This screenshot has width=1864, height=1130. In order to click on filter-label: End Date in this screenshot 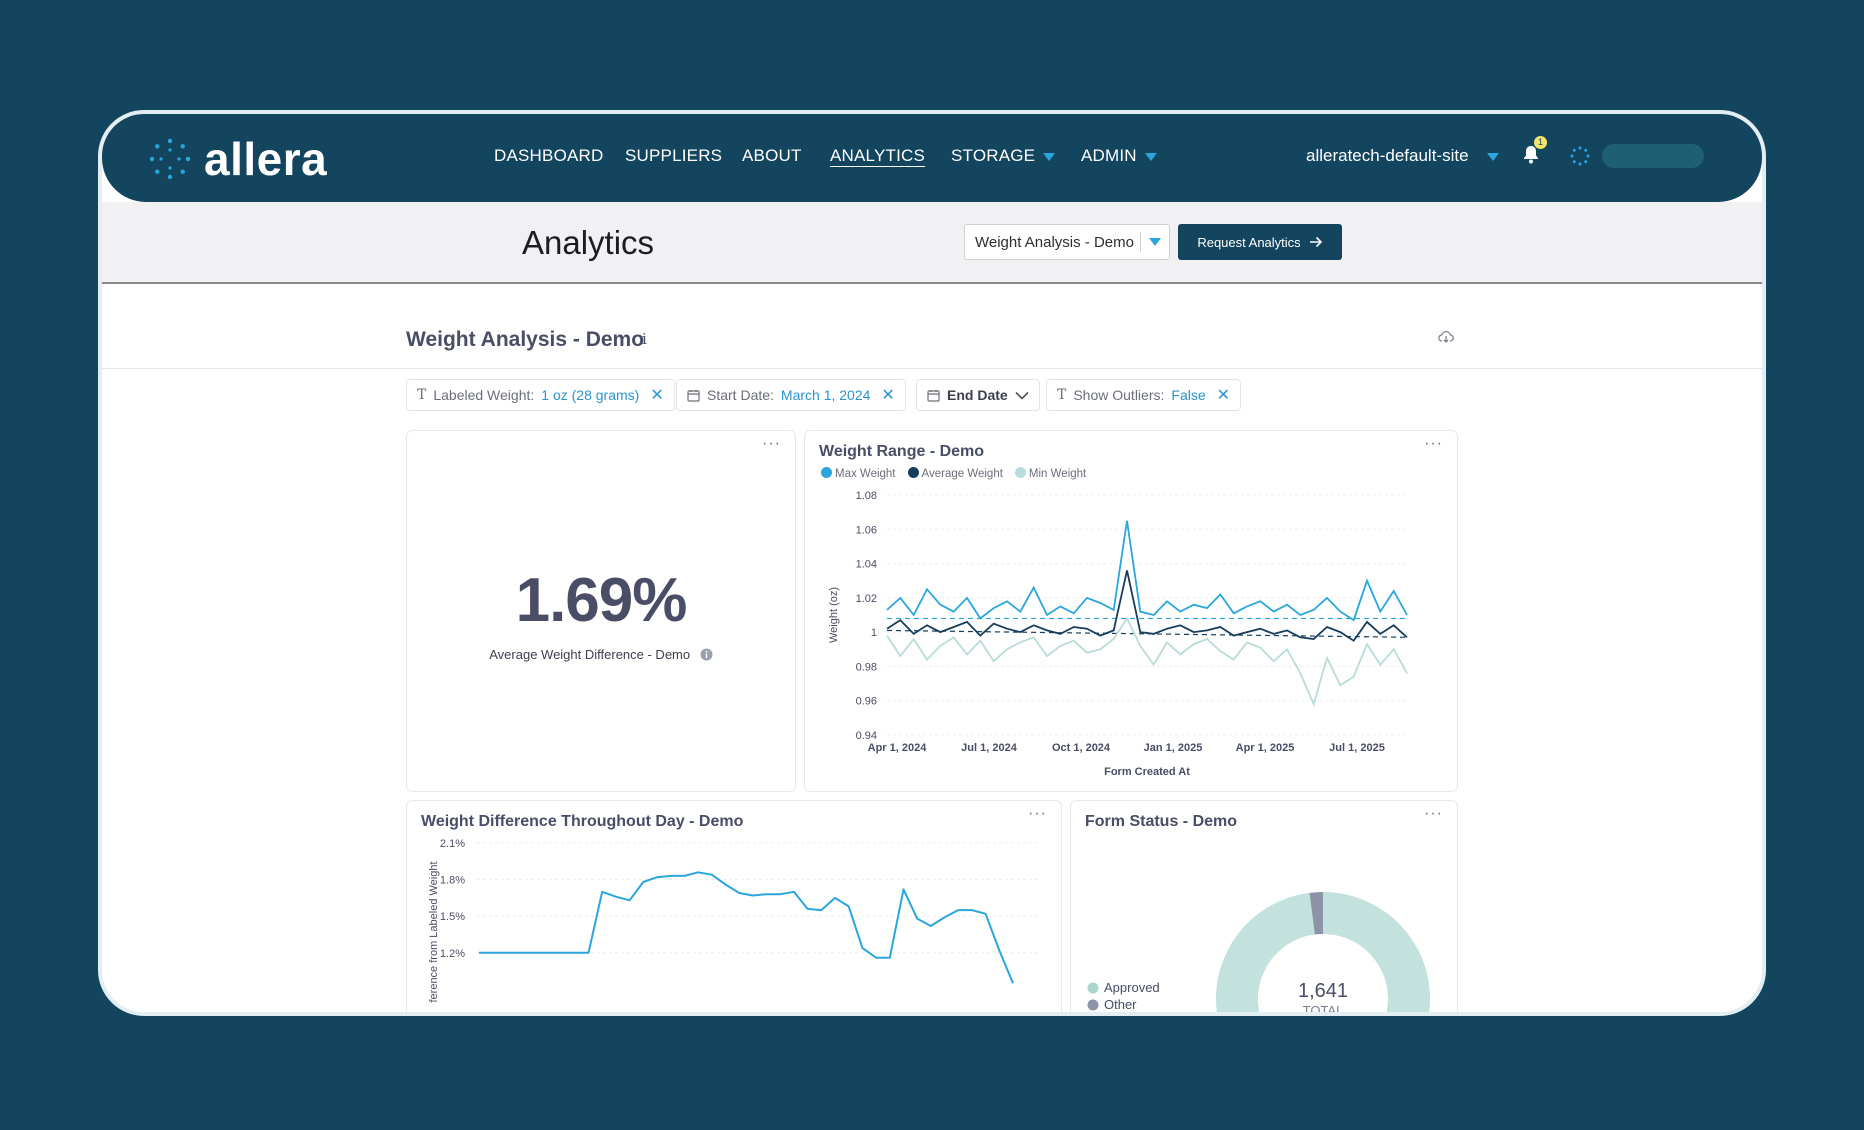, I will do `click(977, 395)`.